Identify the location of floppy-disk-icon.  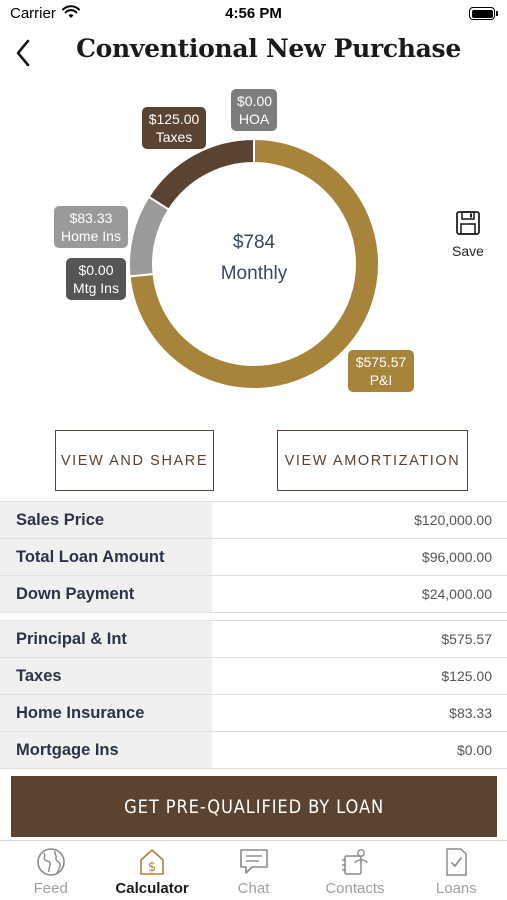
(468, 223).